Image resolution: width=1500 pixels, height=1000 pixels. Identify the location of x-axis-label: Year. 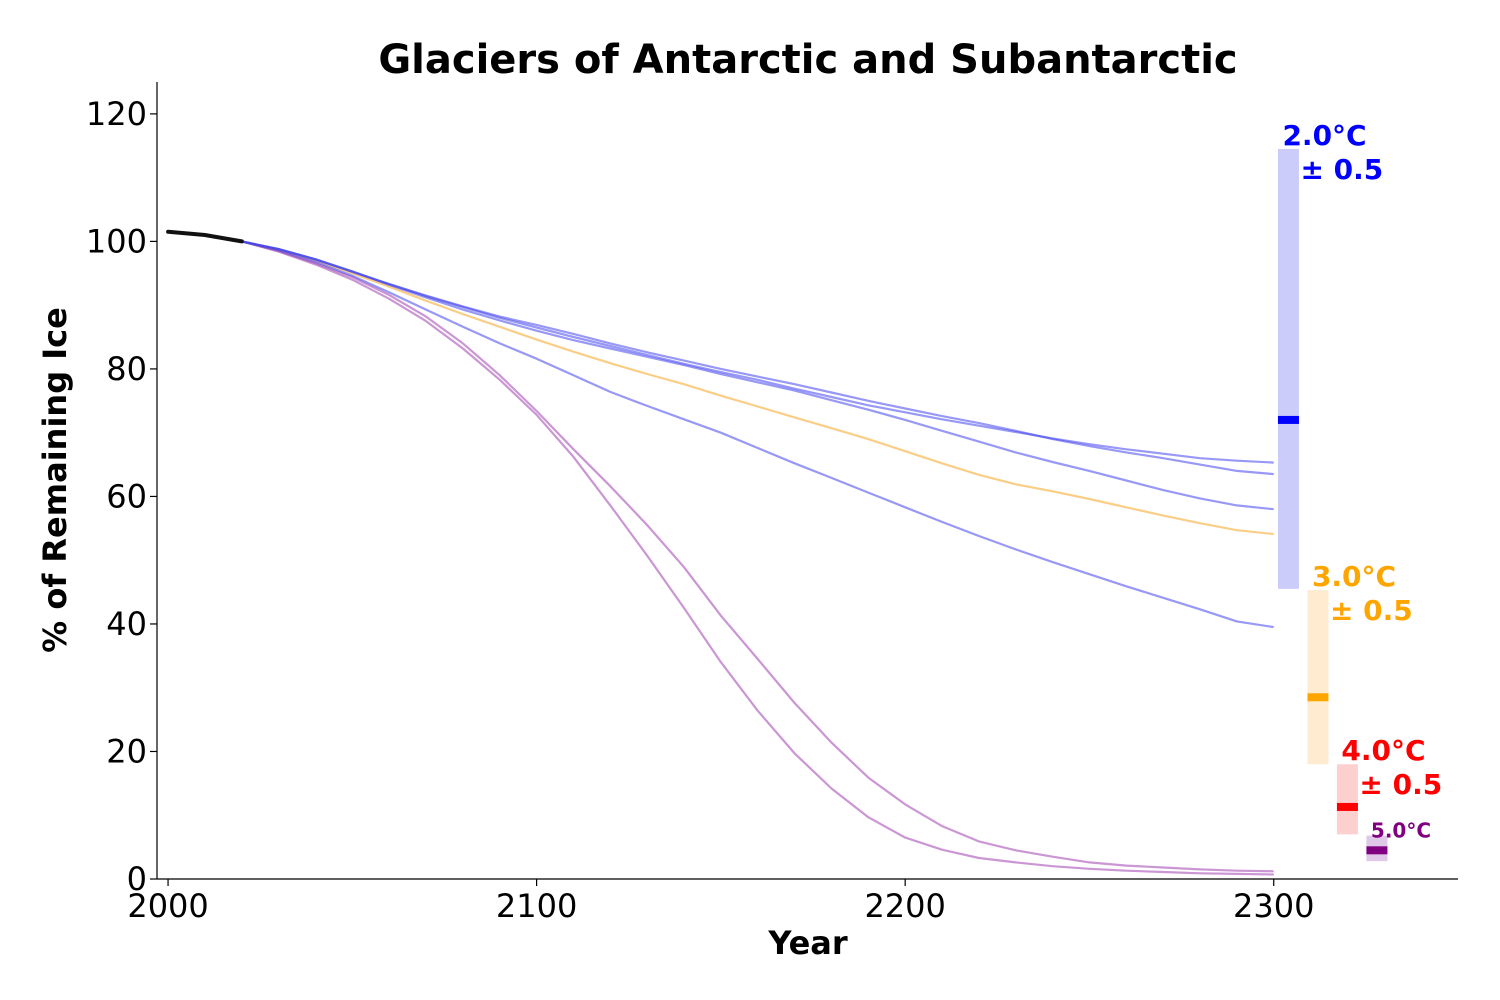
(807, 943).